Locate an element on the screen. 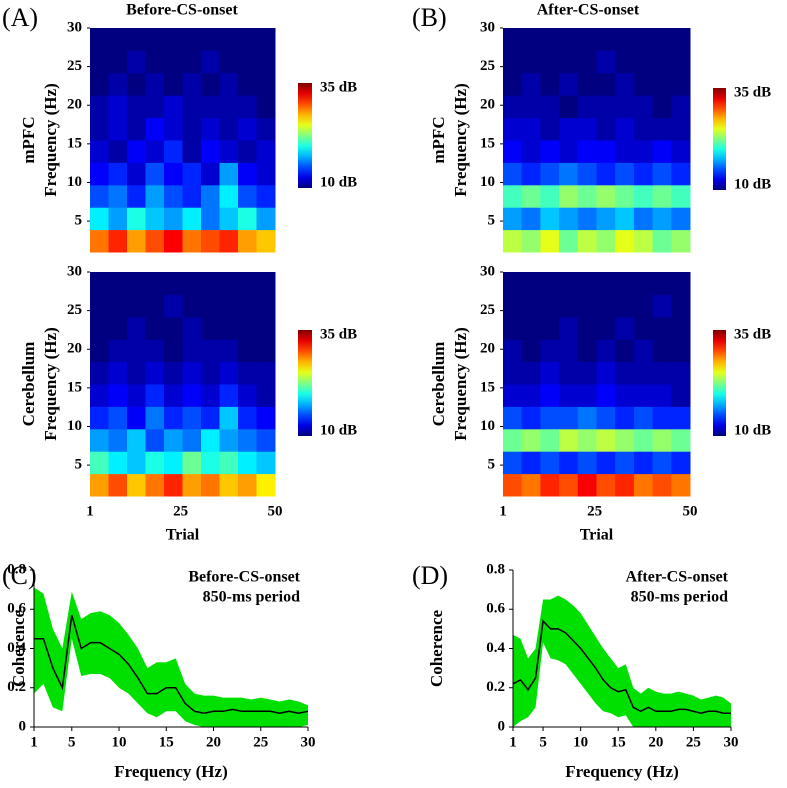 This screenshot has height=788, width=787. x-tick-label: 1 is located at coordinates (34, 742).